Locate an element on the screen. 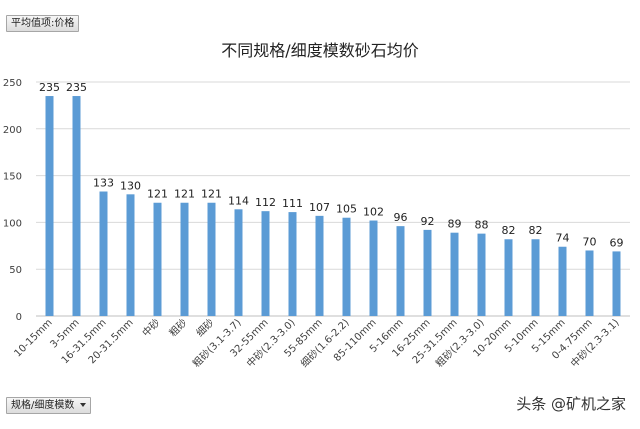 This screenshot has height=429, width=640. y-tick-label: 50 is located at coordinates (15, 270).